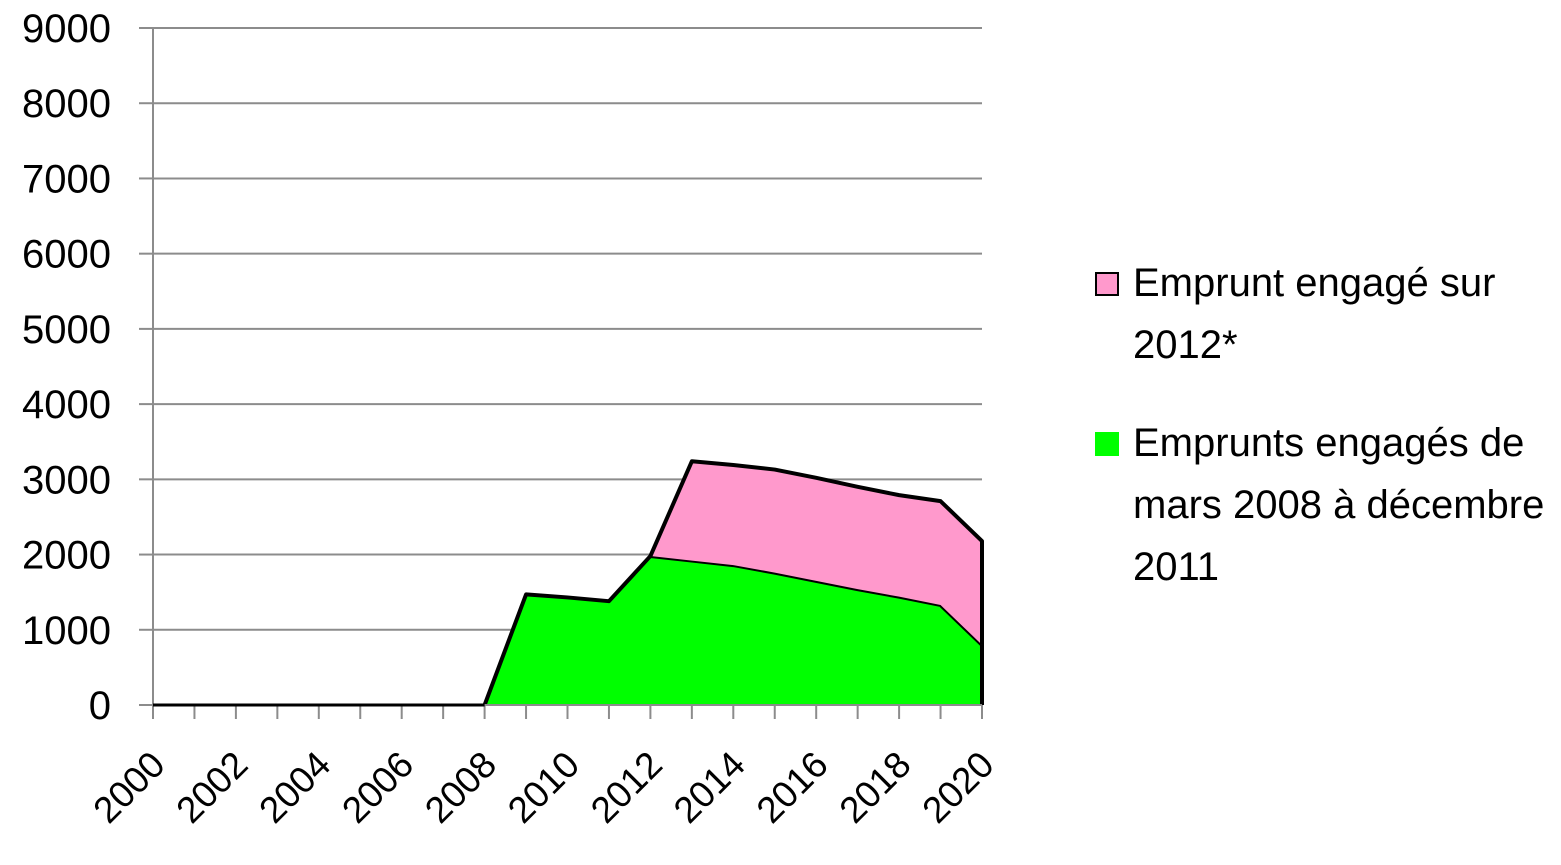 The width and height of the screenshot is (1561, 865). Describe the element at coordinates (709, 787) in the screenshot. I see `x-tick-label: 2014` at that location.